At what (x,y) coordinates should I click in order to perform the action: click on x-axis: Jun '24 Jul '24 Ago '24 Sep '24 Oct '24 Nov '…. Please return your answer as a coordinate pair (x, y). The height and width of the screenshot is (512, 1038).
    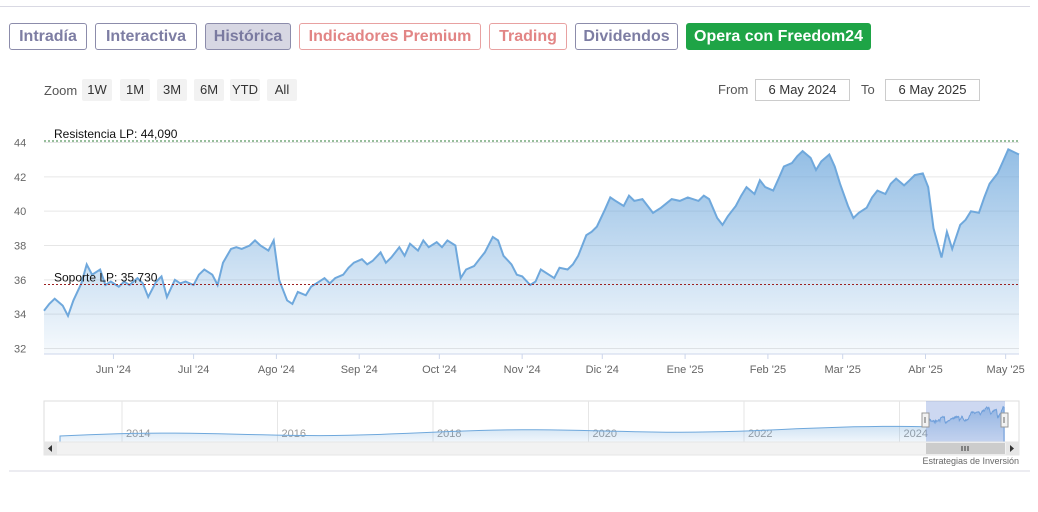
    Looking at the image, I should click on (560, 365).